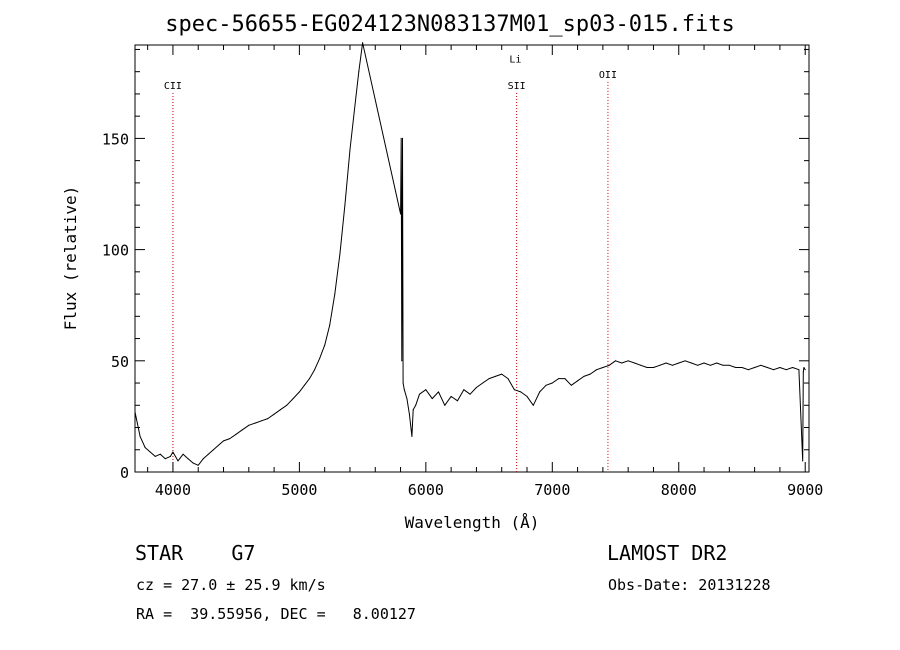 The image size is (900, 650). Describe the element at coordinates (195, 553) in the screenshot. I see `object-class: STAR G7` at that location.